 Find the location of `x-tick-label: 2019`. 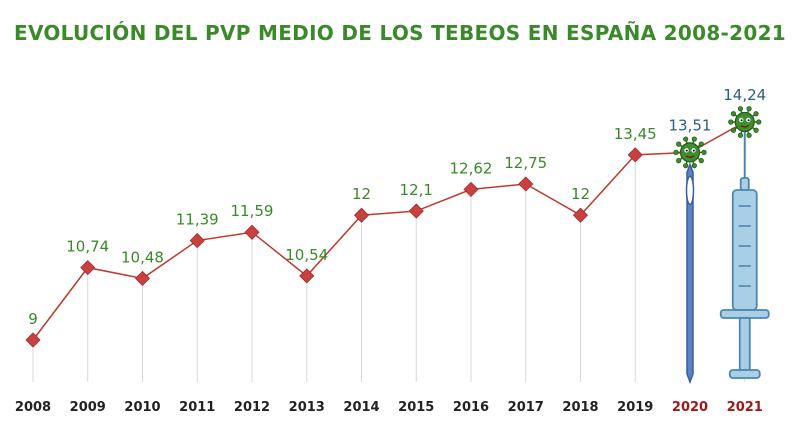

x-tick-label: 2019 is located at coordinates (635, 407).